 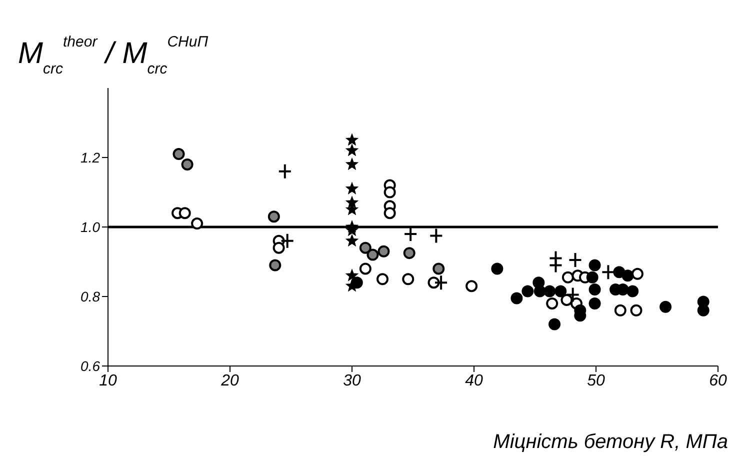 What do you see at coordinates (90, 366) in the screenshot?
I see `y-tick-label: 0.6` at bounding box center [90, 366].